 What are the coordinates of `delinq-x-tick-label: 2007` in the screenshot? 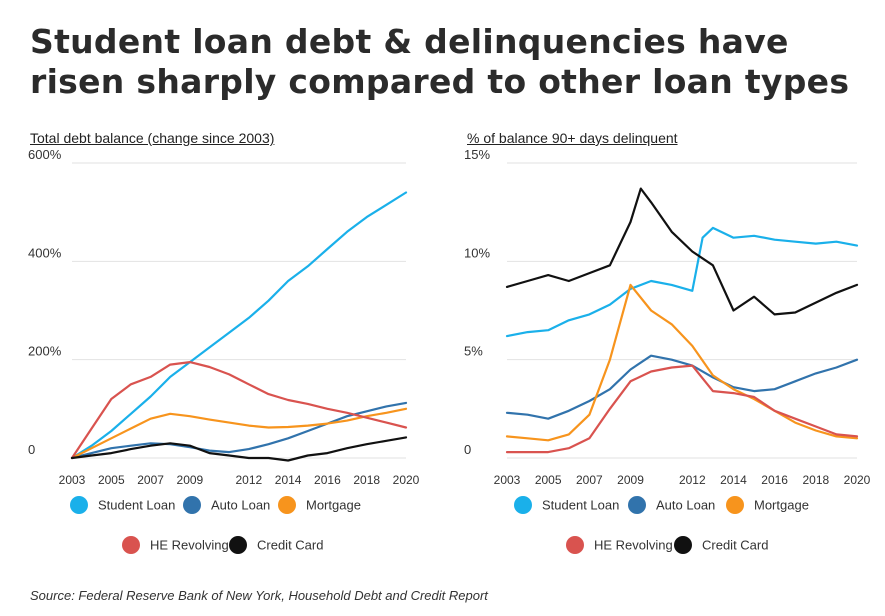 It's located at (589, 480).